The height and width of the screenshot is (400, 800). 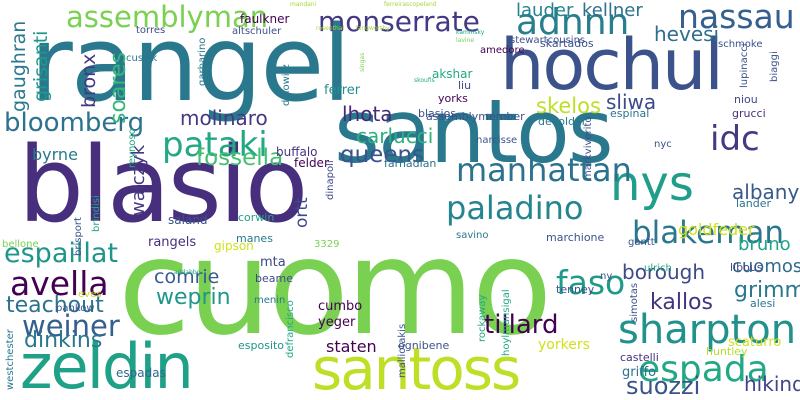 What do you see at coordinates (591, 282) in the screenshot?
I see `word: faso` at bounding box center [591, 282].